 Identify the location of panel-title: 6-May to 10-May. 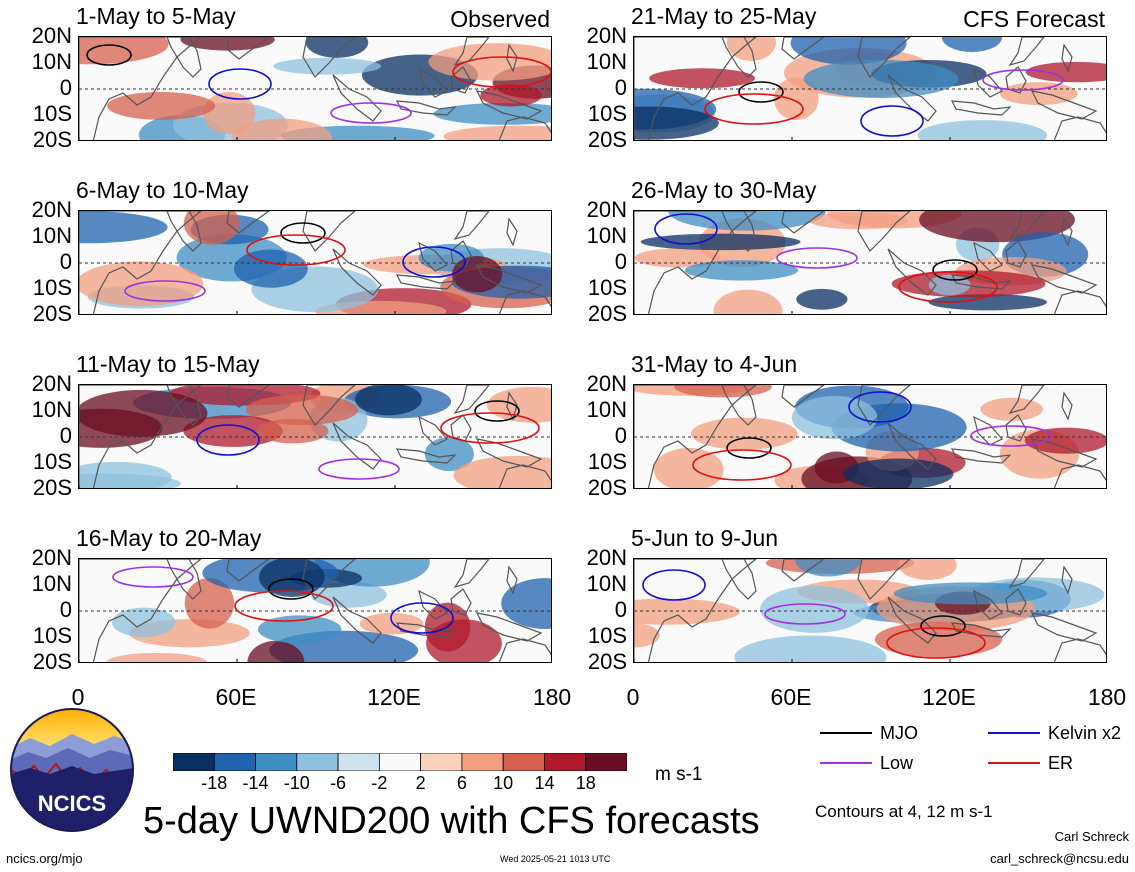
(162, 190).